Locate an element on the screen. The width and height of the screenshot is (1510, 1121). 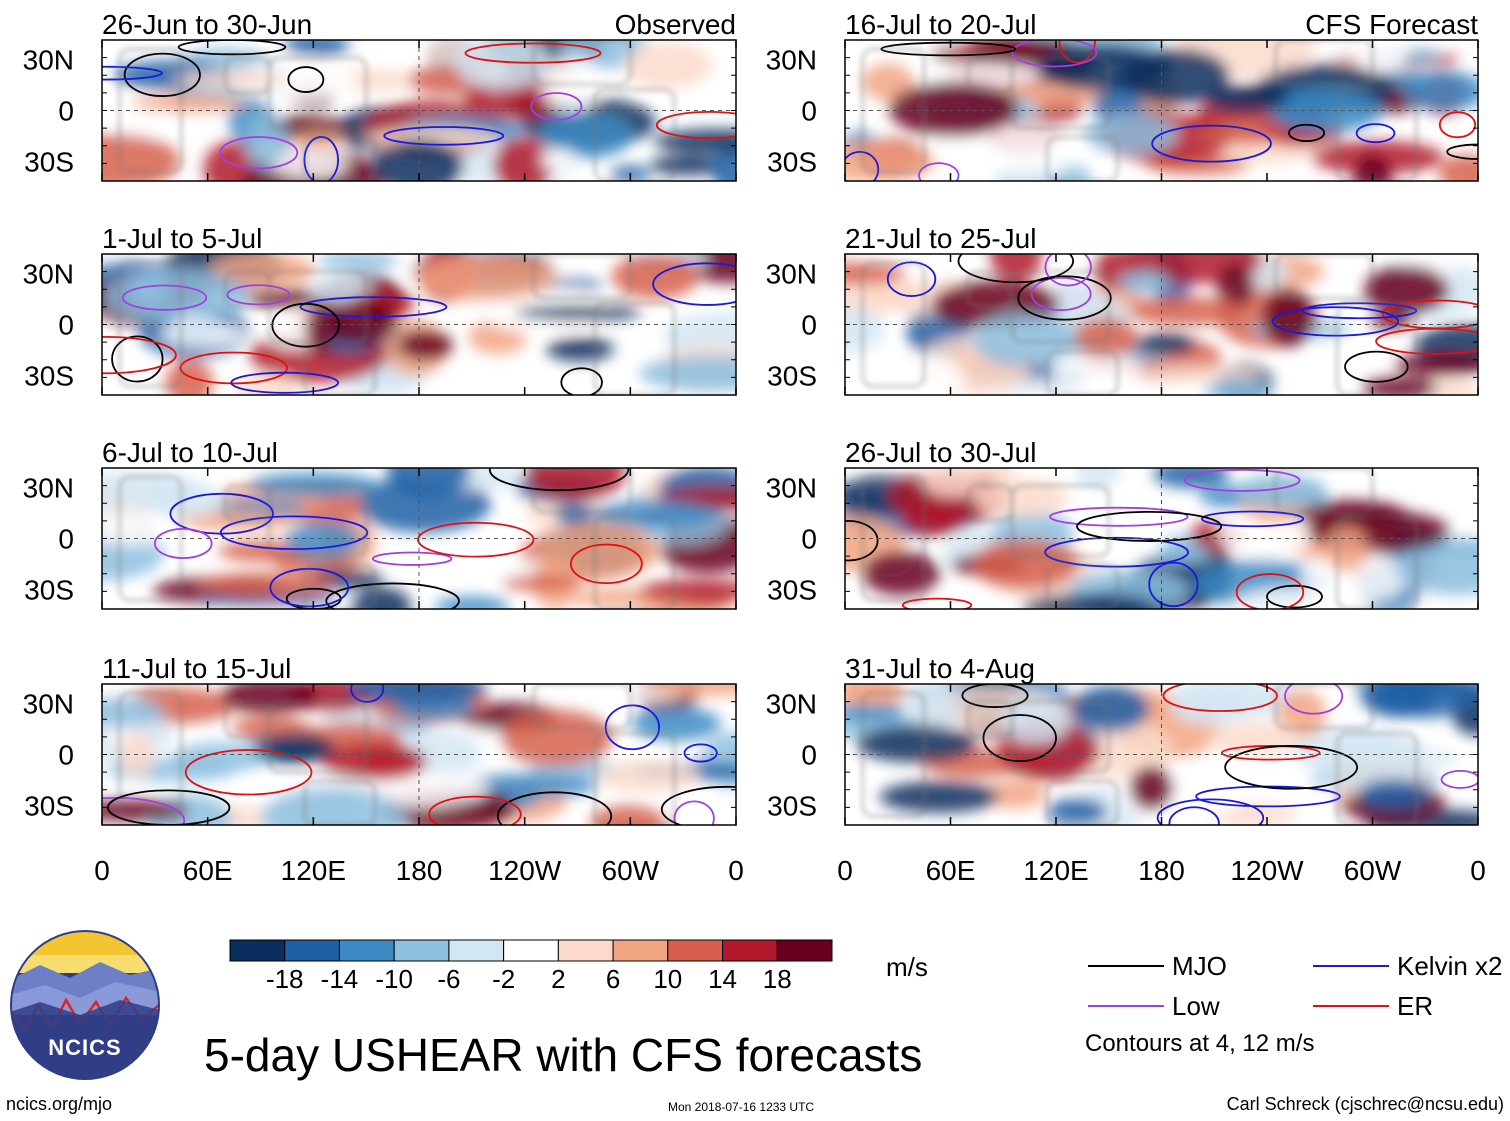
contours-note: Contours at 4, 12 m/s is located at coordinates (1200, 1043).